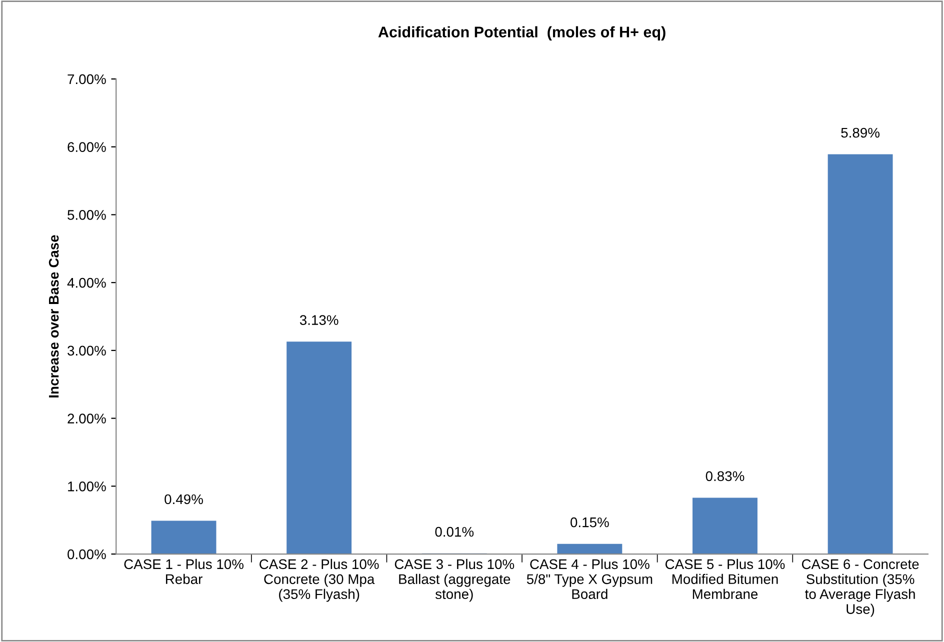  What do you see at coordinates (53, 316) in the screenshot?
I see `y-axis-title: Increase over Base Case` at bounding box center [53, 316].